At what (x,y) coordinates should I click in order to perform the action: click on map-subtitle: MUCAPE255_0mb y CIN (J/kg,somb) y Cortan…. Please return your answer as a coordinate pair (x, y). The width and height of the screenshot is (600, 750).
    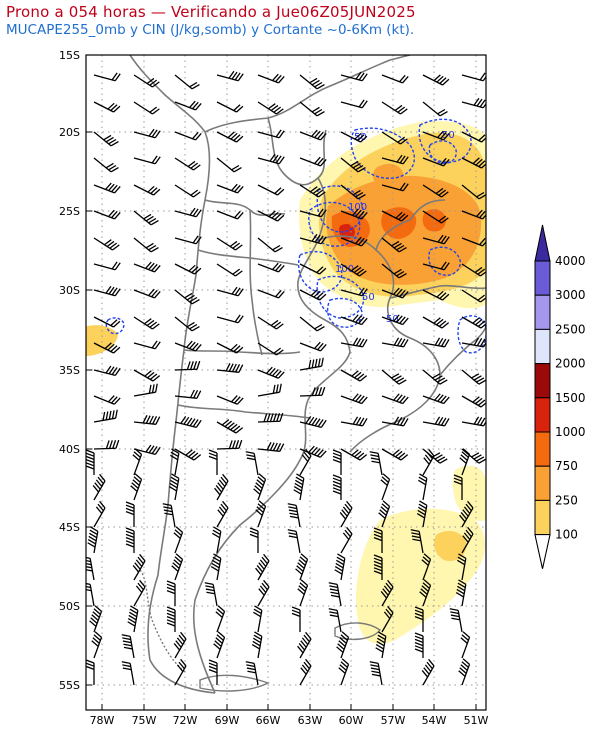
    Looking at the image, I should click on (210, 30).